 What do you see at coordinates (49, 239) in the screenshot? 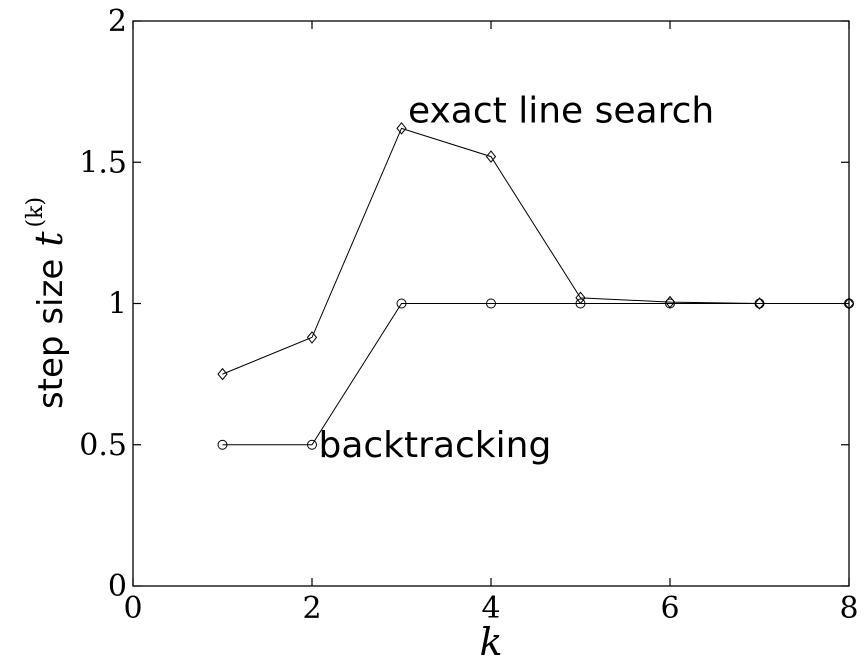
I see `y-axis-label-math: t` at bounding box center [49, 239].